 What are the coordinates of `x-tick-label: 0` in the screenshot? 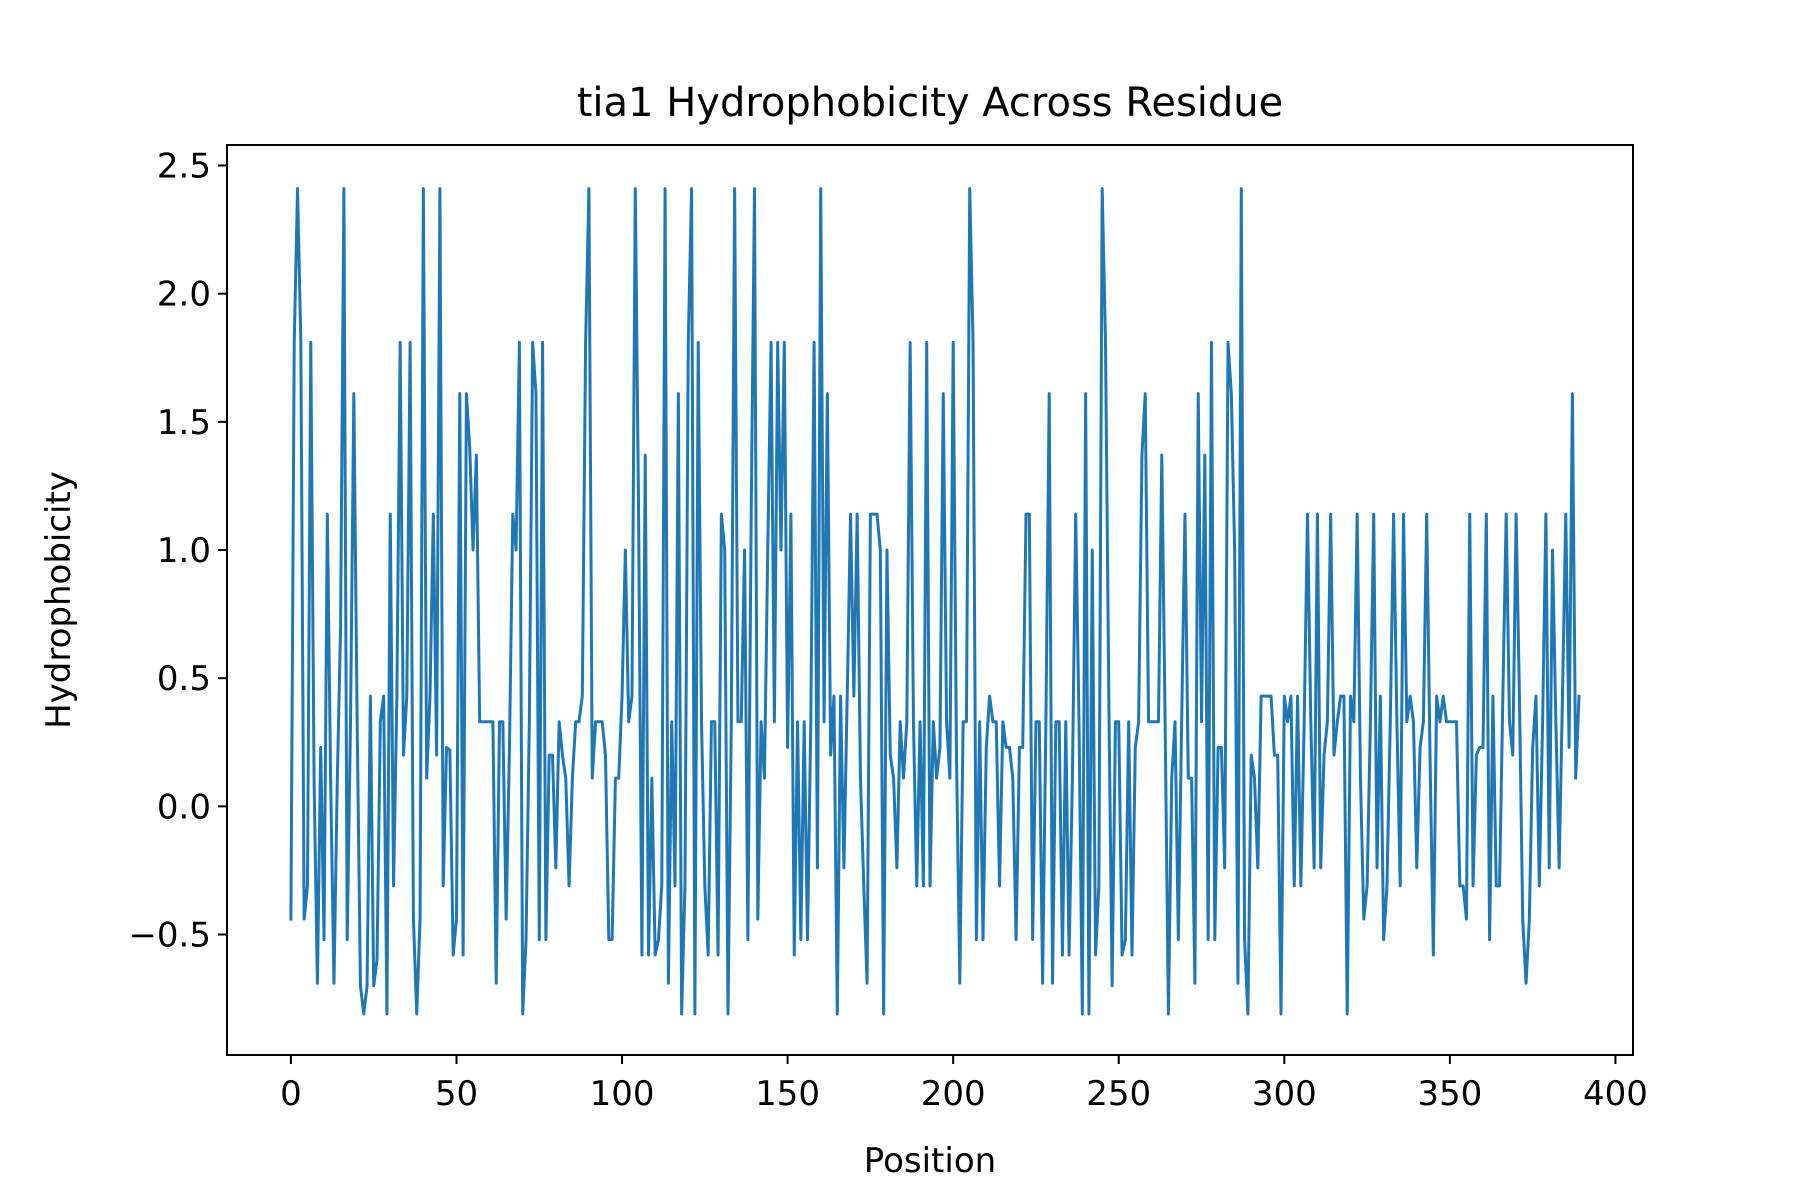 It's located at (291, 1094).